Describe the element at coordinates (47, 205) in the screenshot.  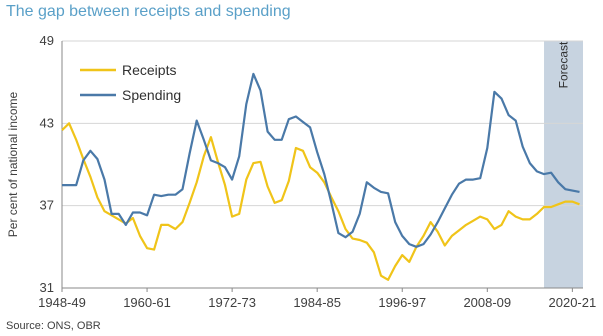
I see `y-tick-label: 37` at that location.